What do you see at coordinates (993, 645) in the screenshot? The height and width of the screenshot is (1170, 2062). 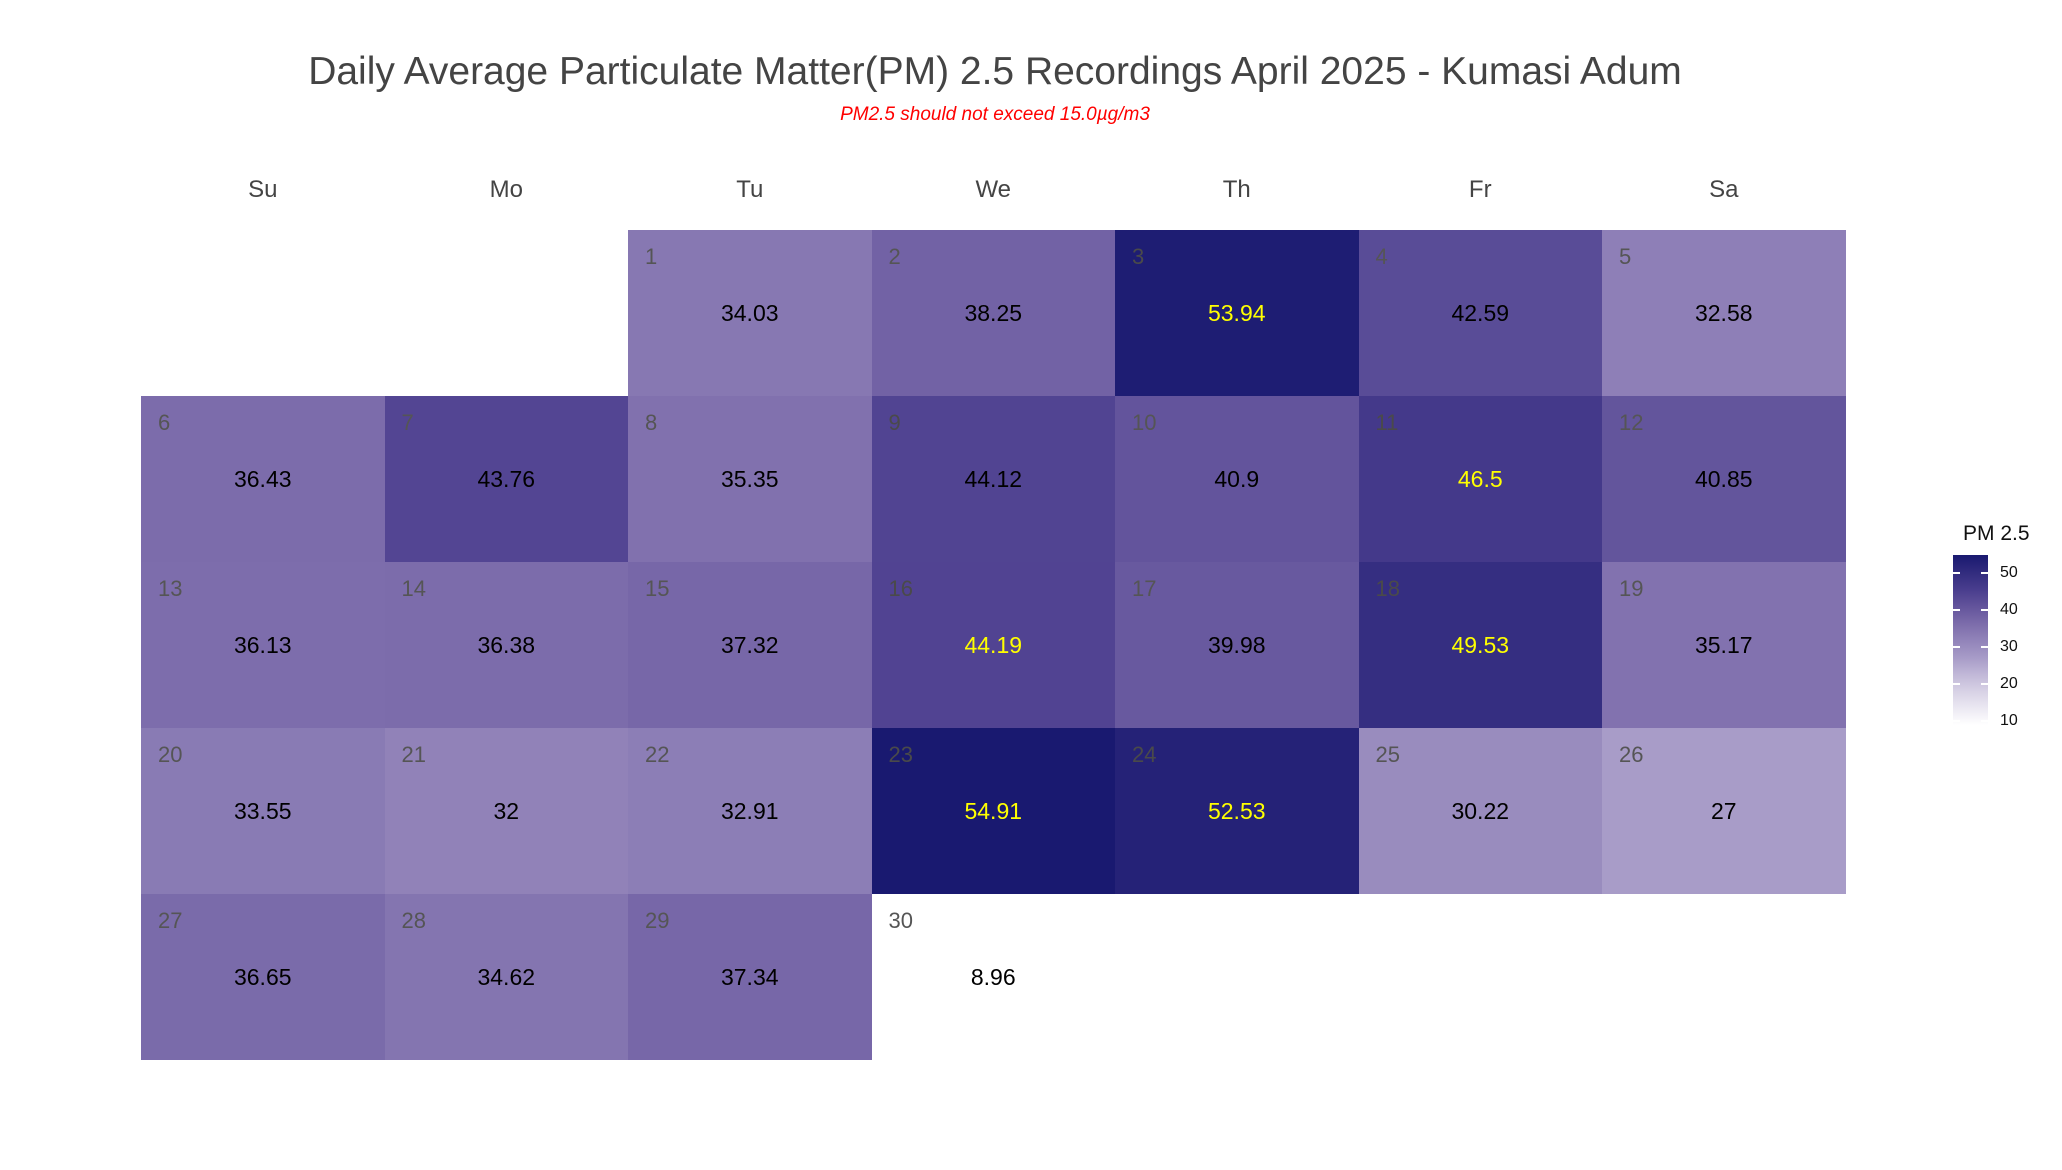 I see `day-value-label: 44.19` at bounding box center [993, 645].